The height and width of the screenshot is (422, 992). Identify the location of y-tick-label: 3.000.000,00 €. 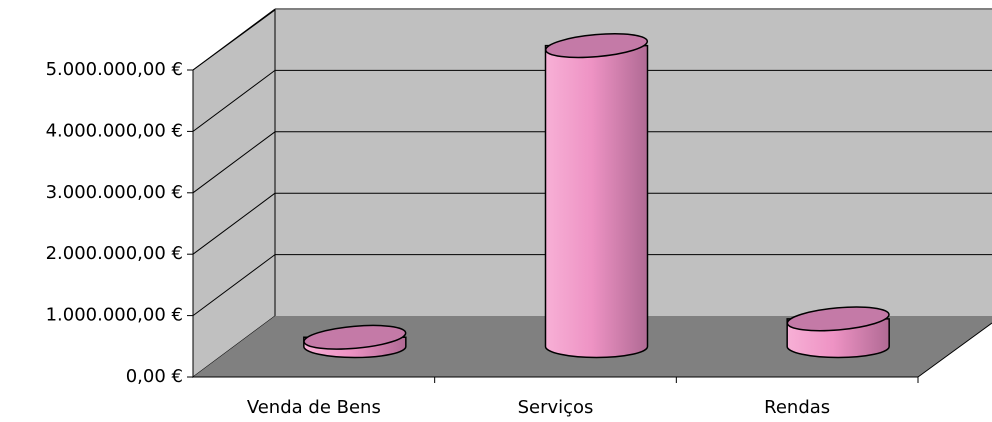
(114, 192).